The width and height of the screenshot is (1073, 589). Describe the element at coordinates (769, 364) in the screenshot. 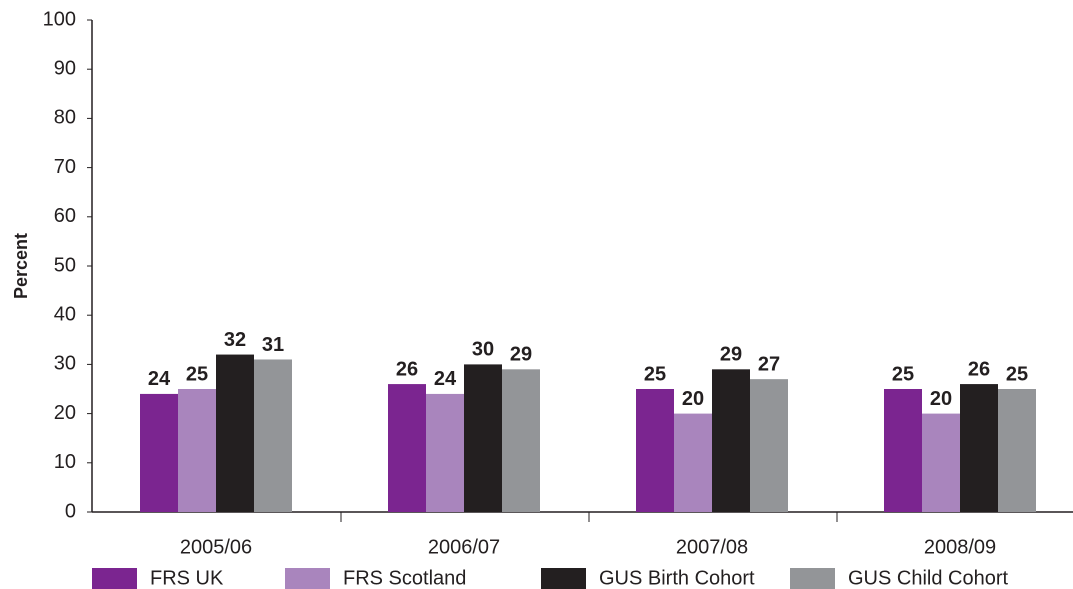

I see `data-label: 27` at that location.